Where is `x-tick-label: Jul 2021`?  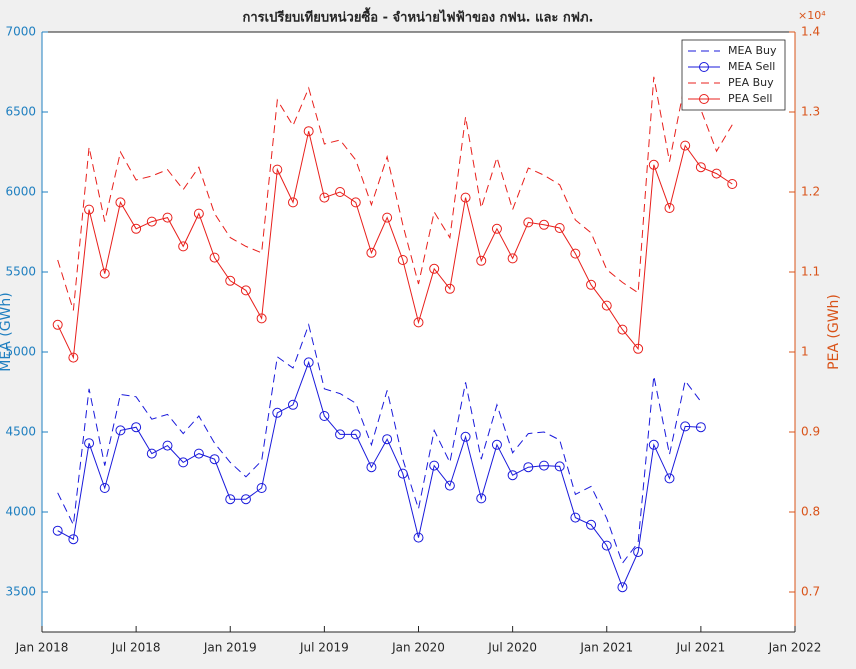 x-tick-label: Jul 2021 is located at coordinates (700, 648).